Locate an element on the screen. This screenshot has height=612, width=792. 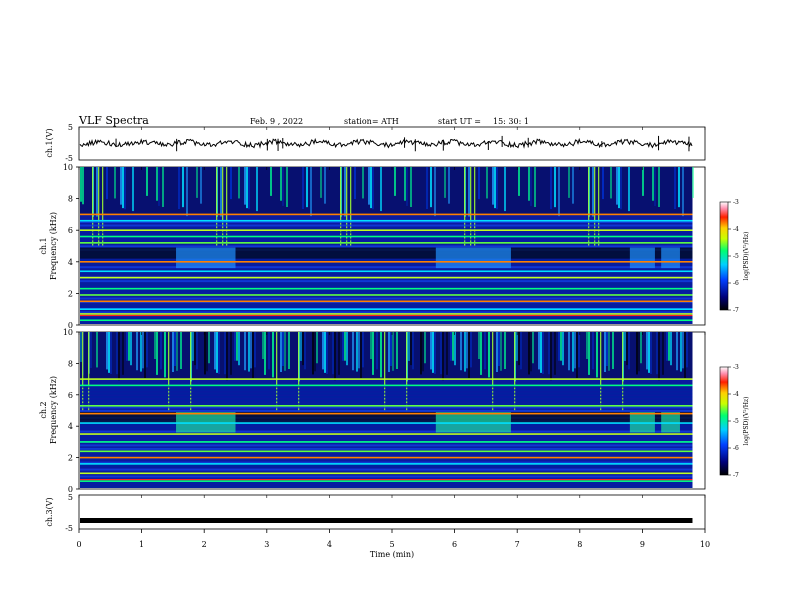
ch1-waveform-panel: 5 -5 ch.1(V) is located at coordinates (375, 143).